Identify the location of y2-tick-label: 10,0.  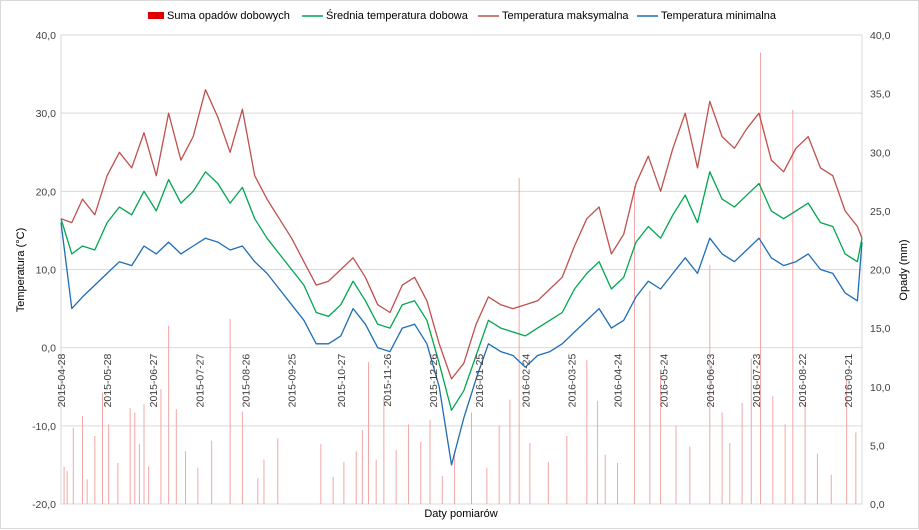
(880, 388).